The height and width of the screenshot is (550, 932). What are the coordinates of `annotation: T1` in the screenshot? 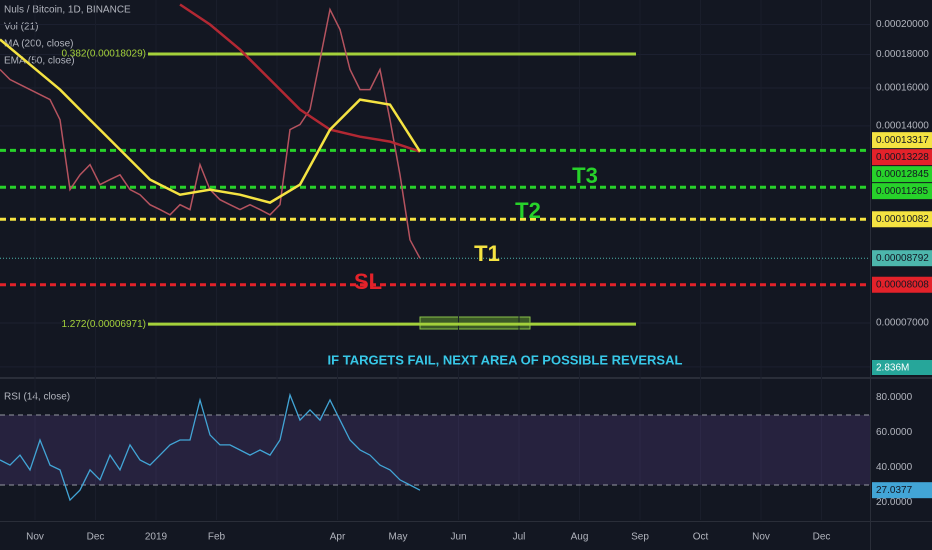 It's located at (487, 253).